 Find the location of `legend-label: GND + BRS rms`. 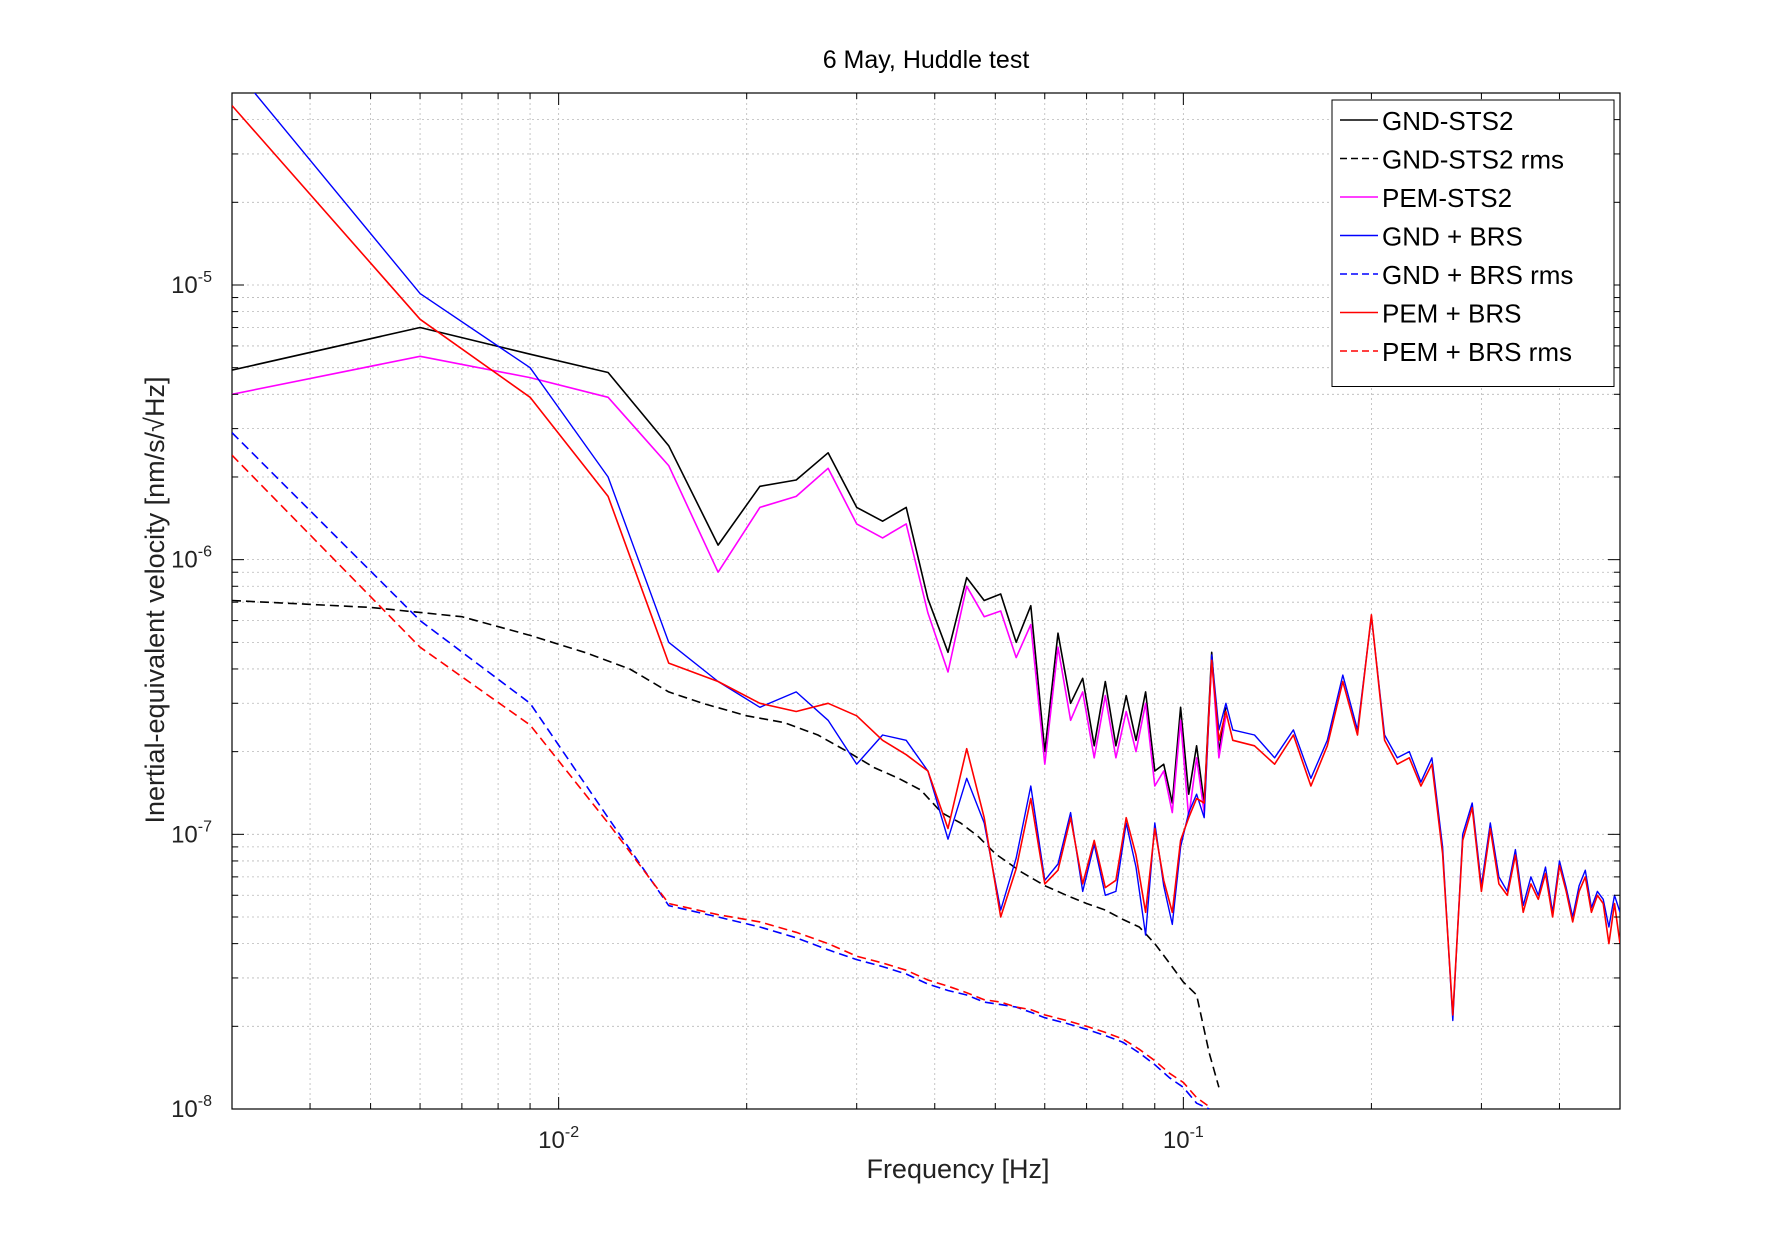

legend-label: GND + BRS rms is located at coordinates (1477, 275).